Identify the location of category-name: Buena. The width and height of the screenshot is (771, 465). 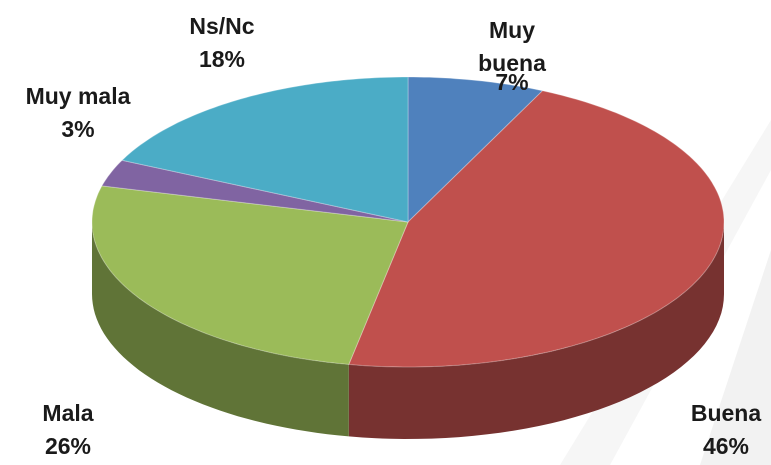
(726, 413).